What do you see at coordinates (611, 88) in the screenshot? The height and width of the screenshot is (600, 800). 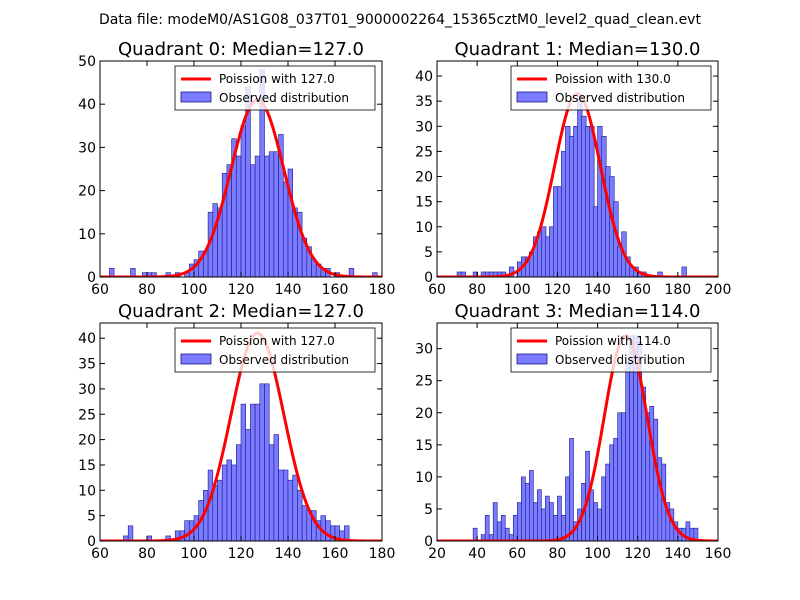 I see `legend: Poission with 130.0 Observed distribution` at bounding box center [611, 88].